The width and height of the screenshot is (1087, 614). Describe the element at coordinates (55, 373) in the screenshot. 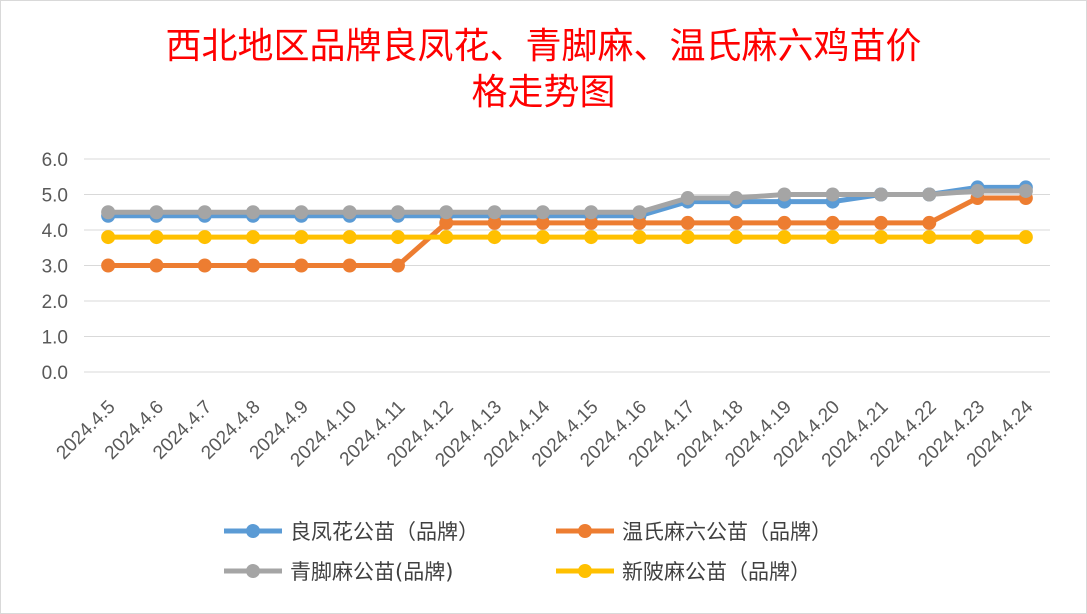

I see `y-tick-label-0: 0.0` at that location.